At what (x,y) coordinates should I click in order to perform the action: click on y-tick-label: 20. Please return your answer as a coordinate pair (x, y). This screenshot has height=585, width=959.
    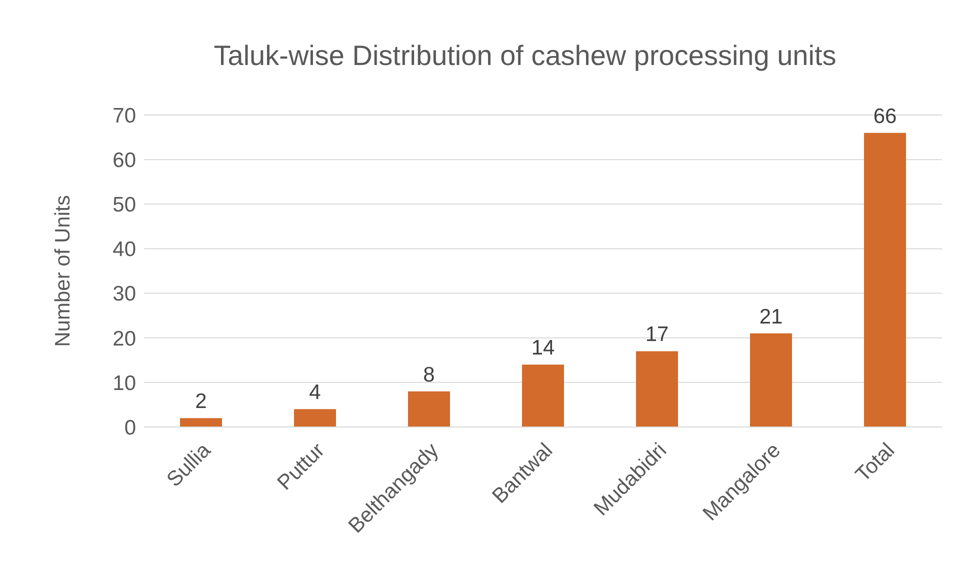
    Looking at the image, I should click on (124, 338).